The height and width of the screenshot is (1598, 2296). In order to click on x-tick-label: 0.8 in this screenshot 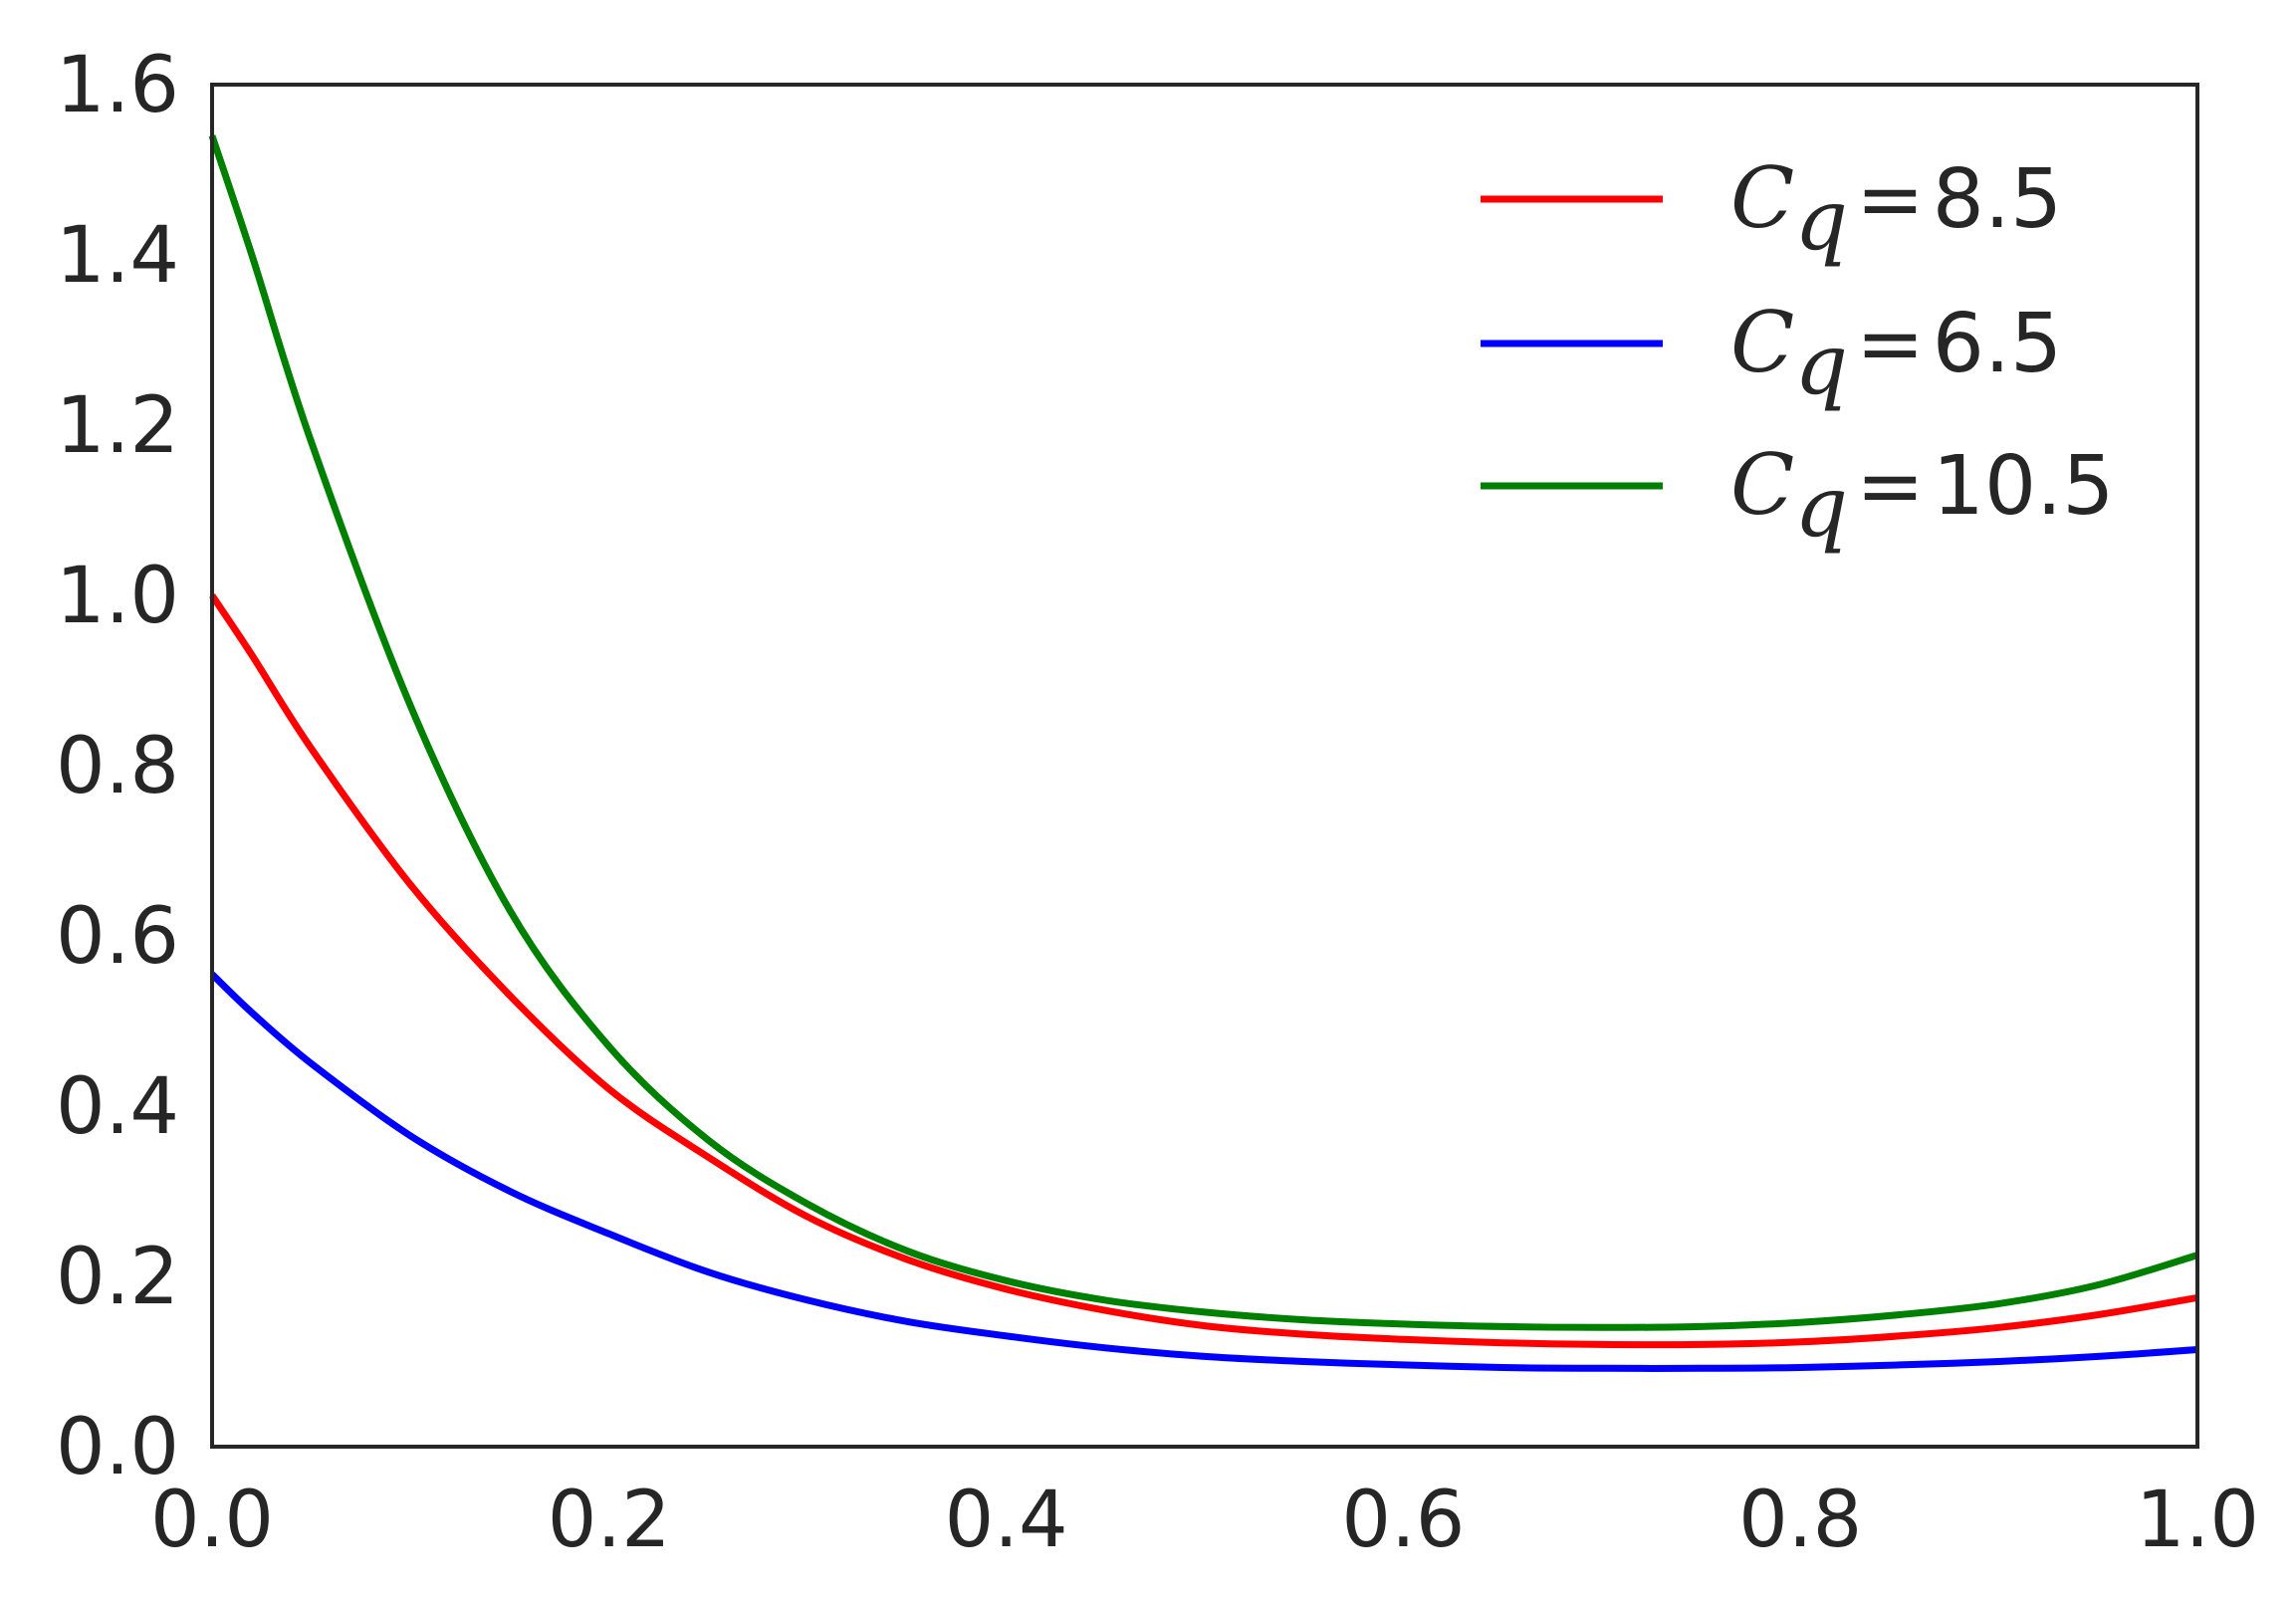, I will do `click(1800, 1521)`.